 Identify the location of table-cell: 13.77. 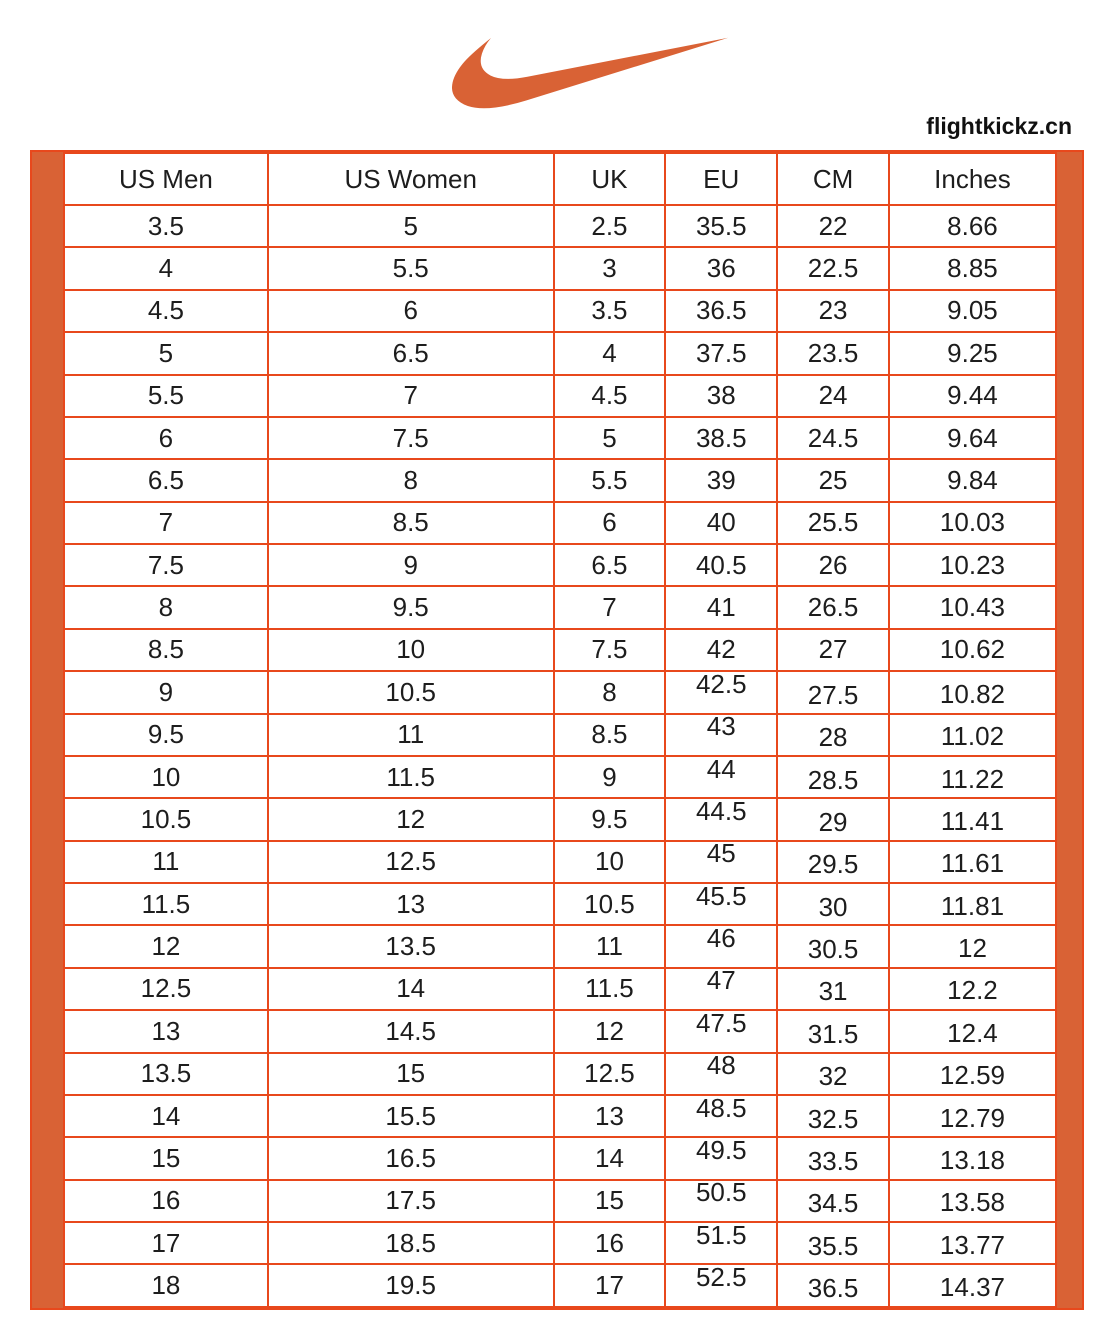
(972, 1243).